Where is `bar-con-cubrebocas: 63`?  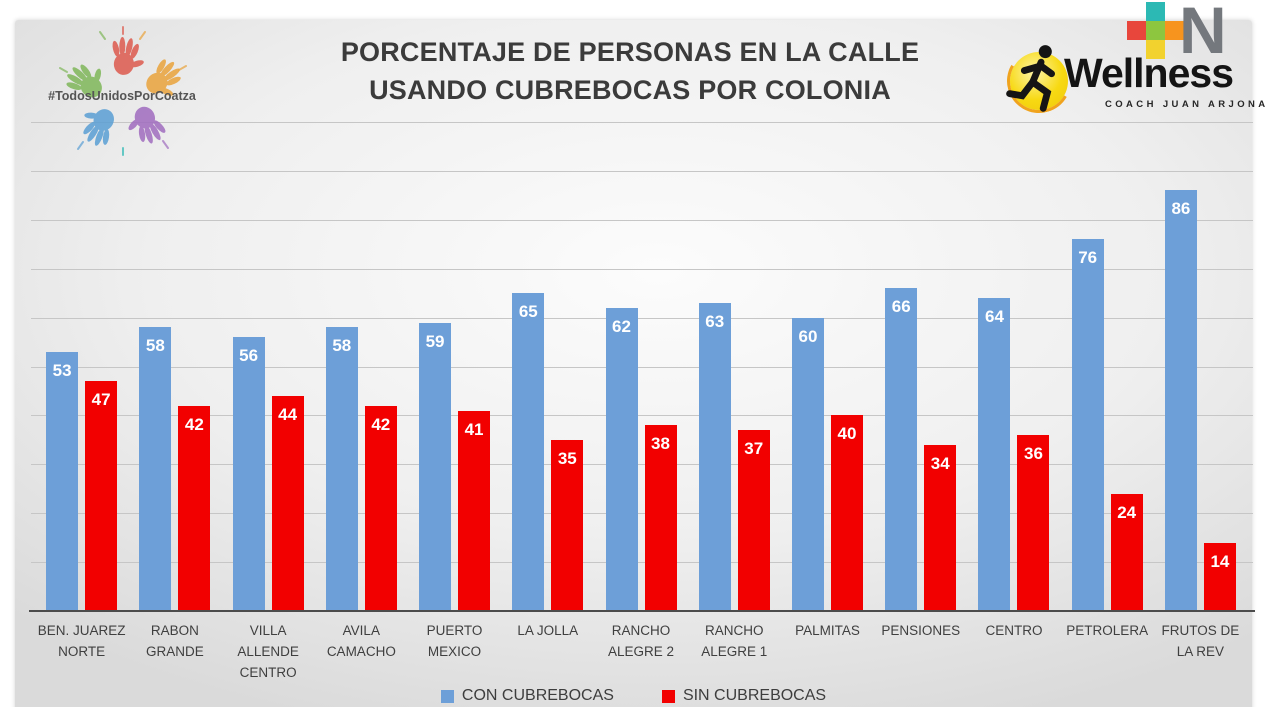
bar-con-cubrebocas: 63 is located at coordinates (714, 456).